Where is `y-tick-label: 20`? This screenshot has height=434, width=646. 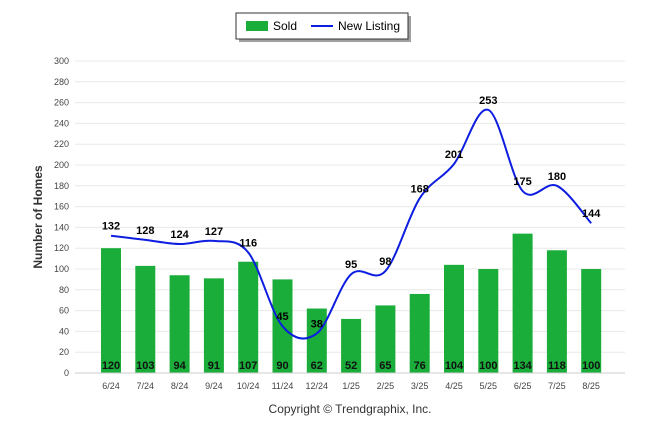
y-tick-label: 20 is located at coordinates (64, 352).